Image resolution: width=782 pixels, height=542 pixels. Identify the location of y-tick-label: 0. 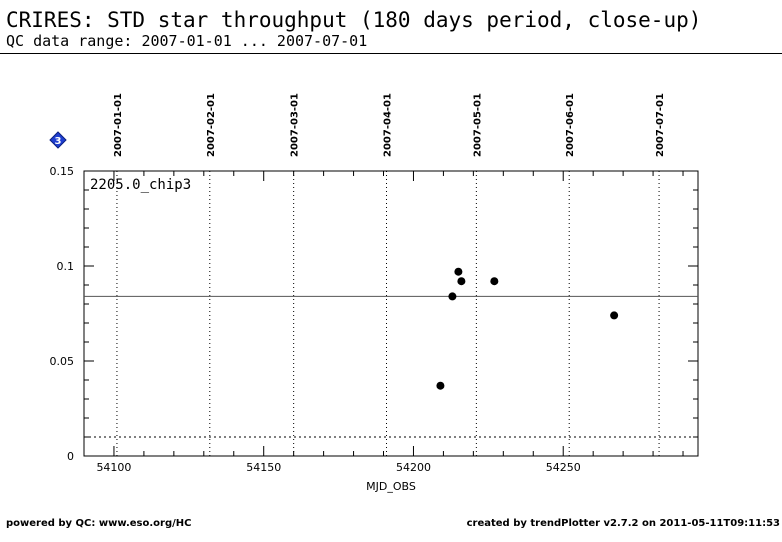
(70, 456).